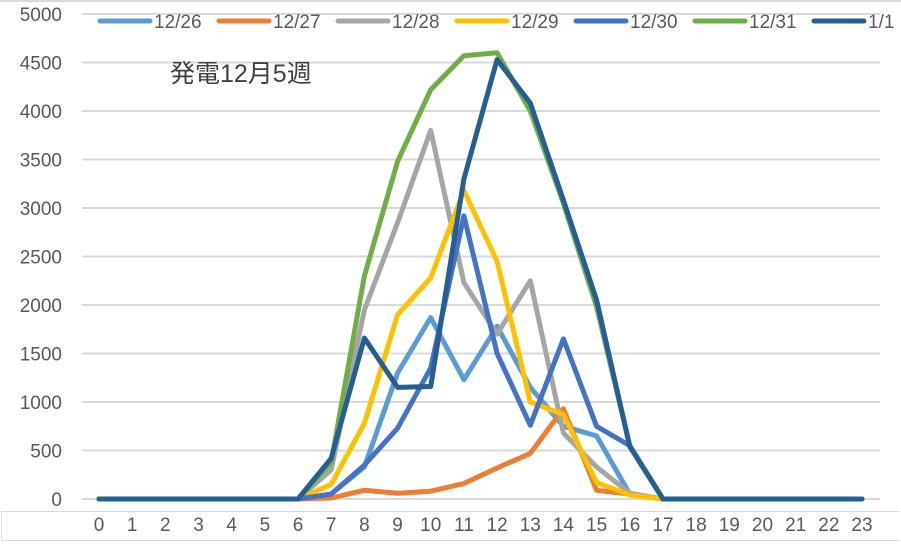 This screenshot has height=546, width=901. Describe the element at coordinates (298, 525) in the screenshot. I see `x-tick-label: 6` at that location.